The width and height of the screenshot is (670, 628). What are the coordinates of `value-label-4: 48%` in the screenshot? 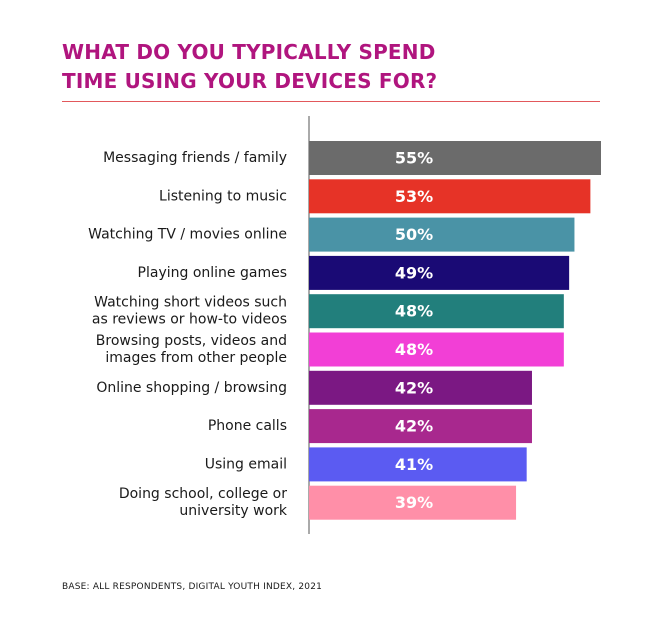 It's located at (414, 311).